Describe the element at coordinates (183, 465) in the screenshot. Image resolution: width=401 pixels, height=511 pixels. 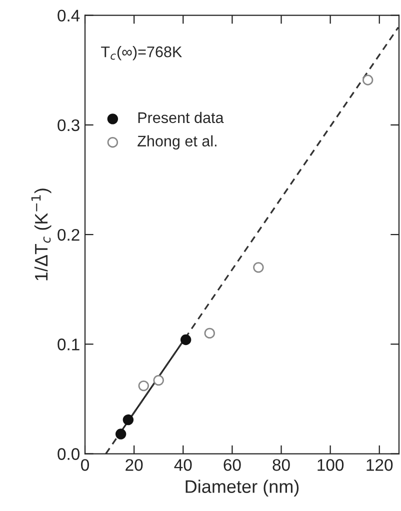
I see `x-tick-label: 40` at that location.